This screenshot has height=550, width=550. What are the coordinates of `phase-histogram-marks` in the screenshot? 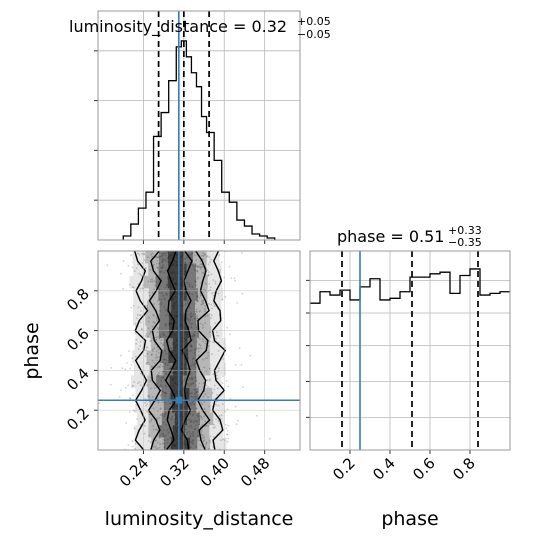 It's located at (410, 350).